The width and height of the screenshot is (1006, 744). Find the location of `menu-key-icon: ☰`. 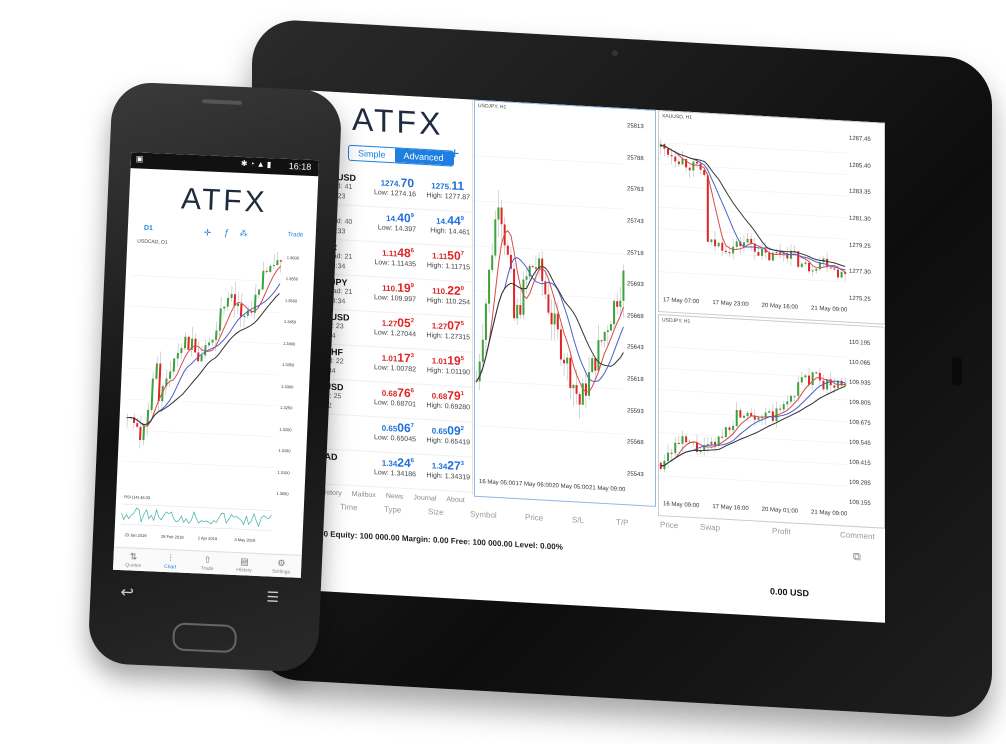

menu-key-icon: ☰ is located at coordinates (273, 596).